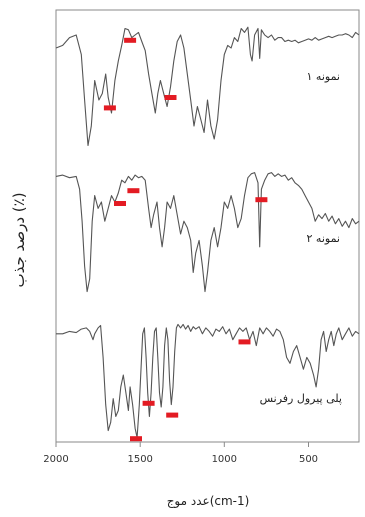  I want to click on x-tick-label-500: 500, so click(308, 459).